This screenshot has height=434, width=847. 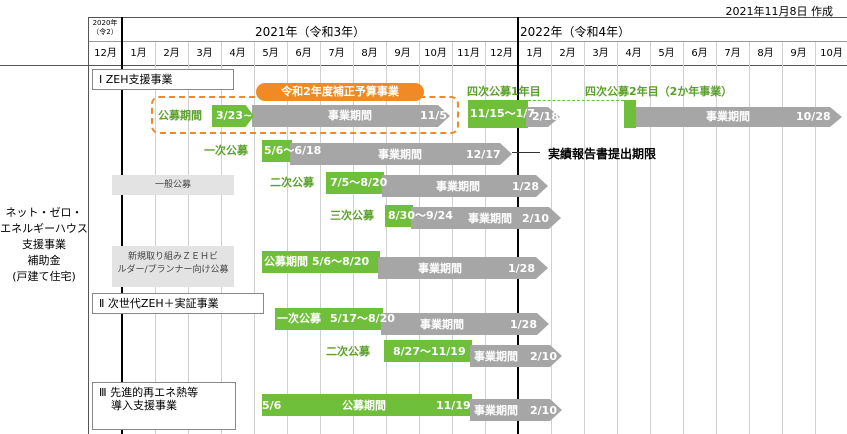 I want to click on month-header-16: 4月, so click(x=633, y=53).